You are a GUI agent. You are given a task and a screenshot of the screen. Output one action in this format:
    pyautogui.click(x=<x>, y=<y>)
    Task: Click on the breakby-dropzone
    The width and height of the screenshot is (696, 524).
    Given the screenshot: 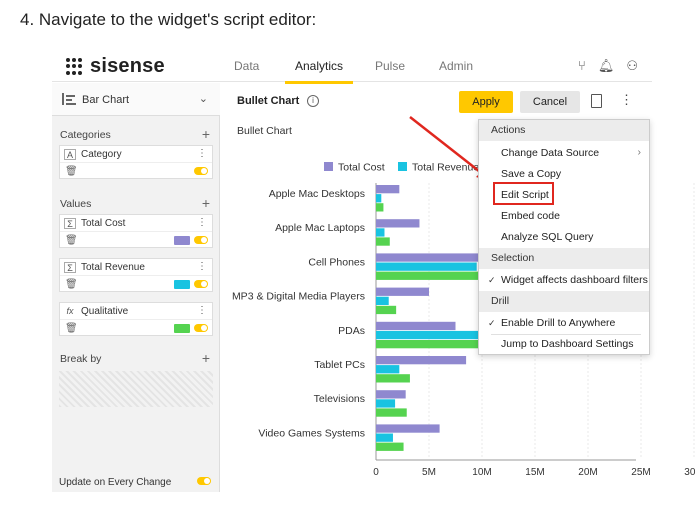 What is the action you would take?
    pyautogui.click(x=136, y=389)
    